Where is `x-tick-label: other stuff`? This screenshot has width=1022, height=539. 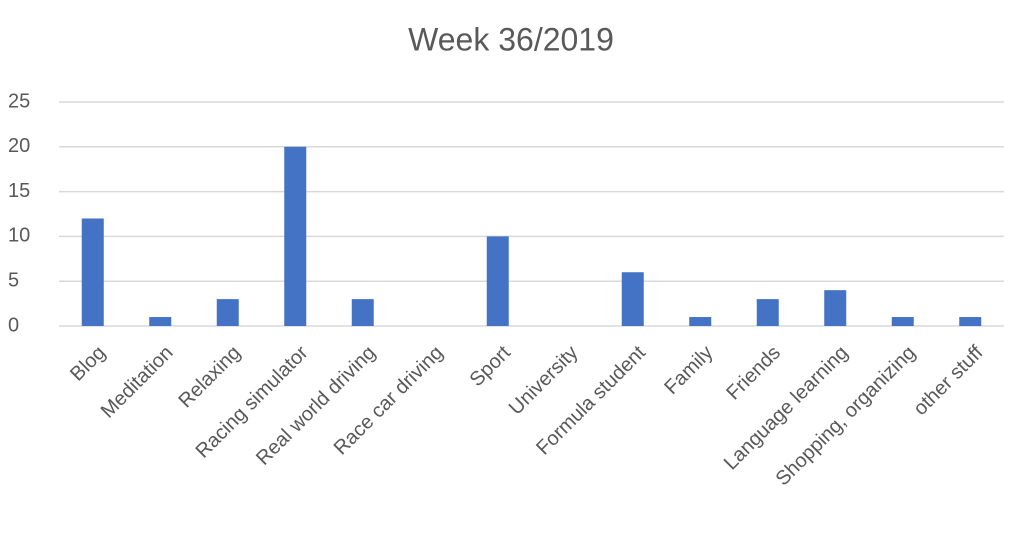
x-tick-label: other stuff is located at coordinates (948, 380).